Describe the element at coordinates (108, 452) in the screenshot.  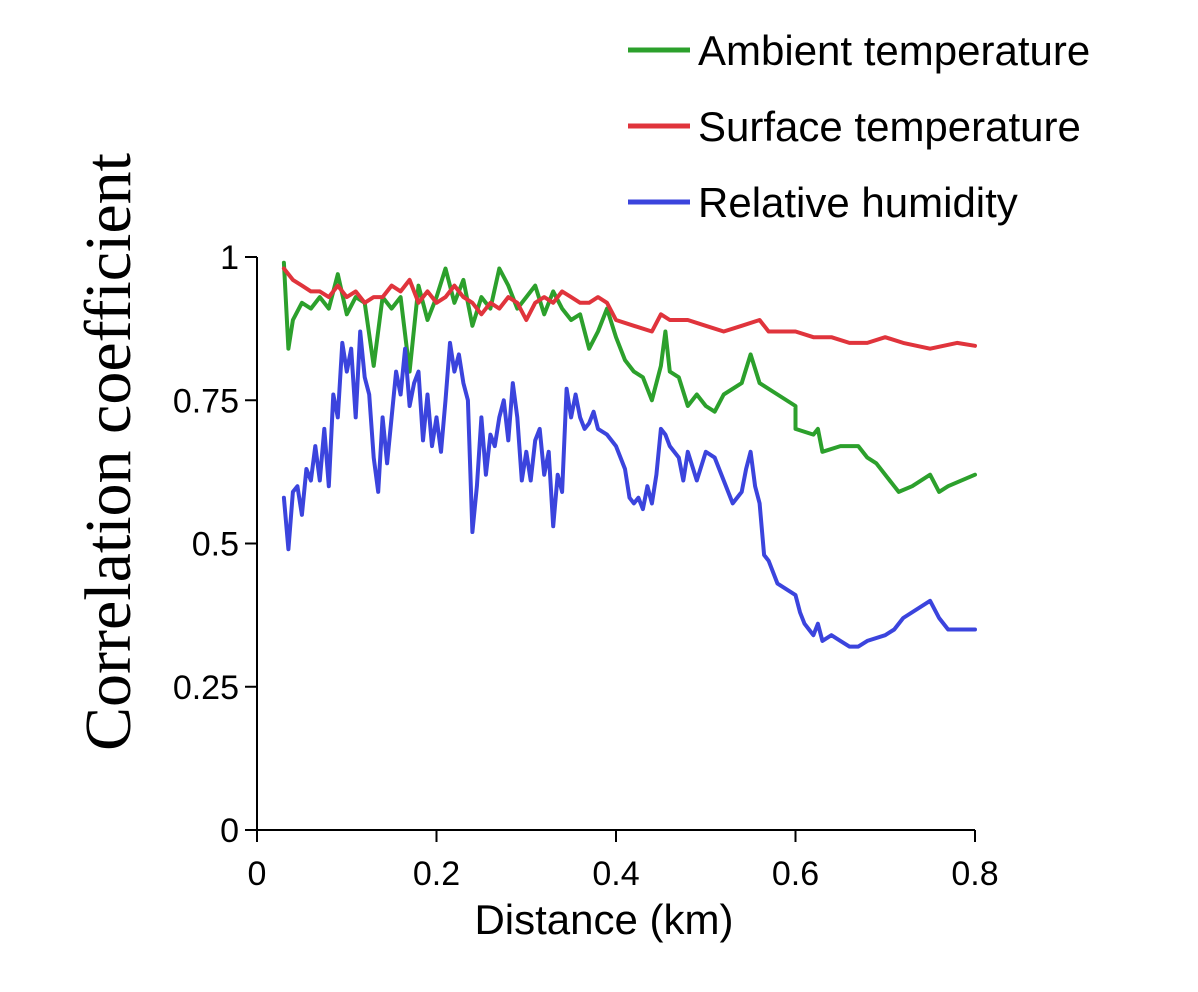
I see `y-axis-title: Correlation coefficient` at that location.